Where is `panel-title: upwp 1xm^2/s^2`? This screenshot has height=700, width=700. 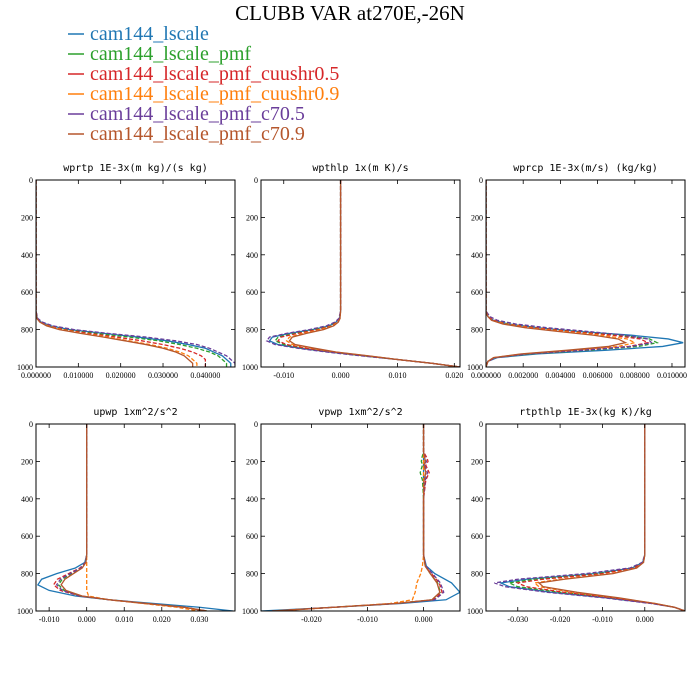
panel-title: upwp 1xm^2/s^2 is located at coordinates (135, 412).